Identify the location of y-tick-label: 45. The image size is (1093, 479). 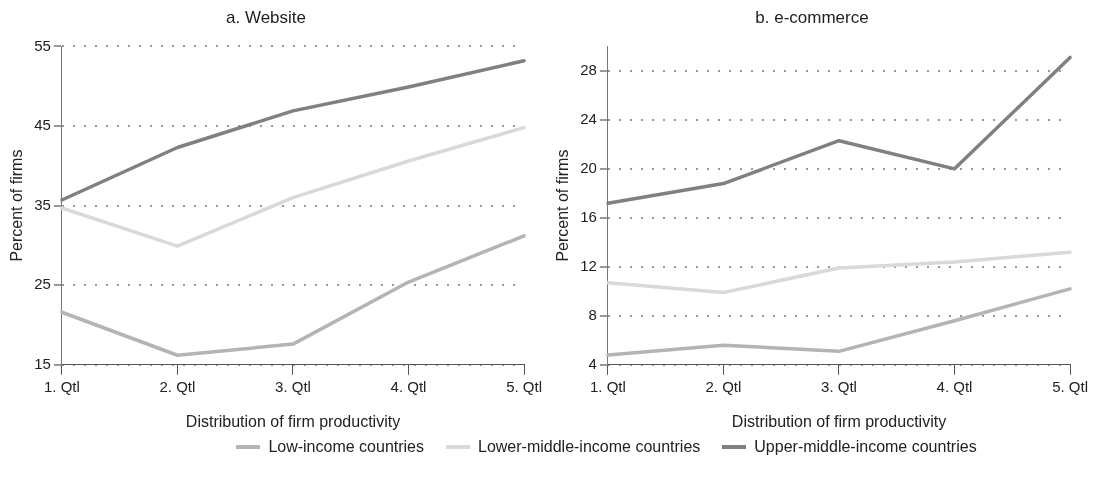
(42, 125).